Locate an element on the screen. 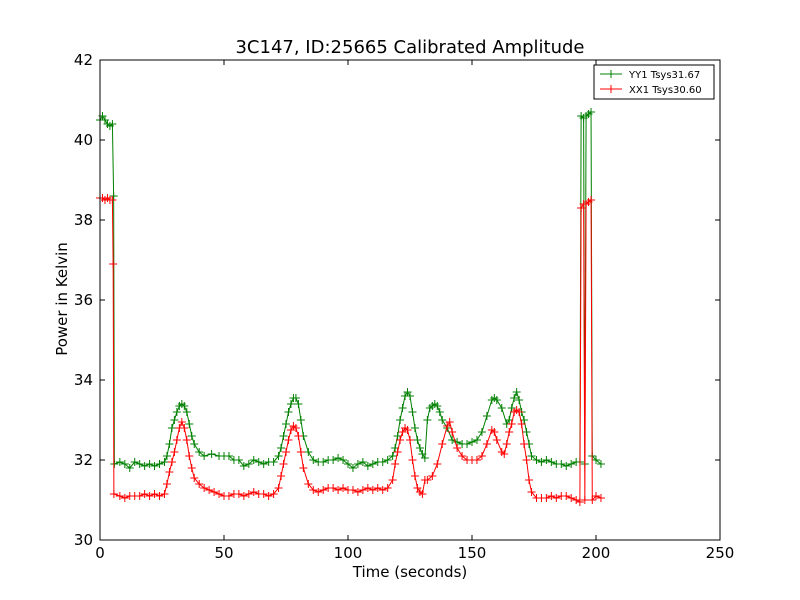 Image resolution: width=800 pixels, height=600 pixels. y-tick-label: 34 is located at coordinates (83, 380).